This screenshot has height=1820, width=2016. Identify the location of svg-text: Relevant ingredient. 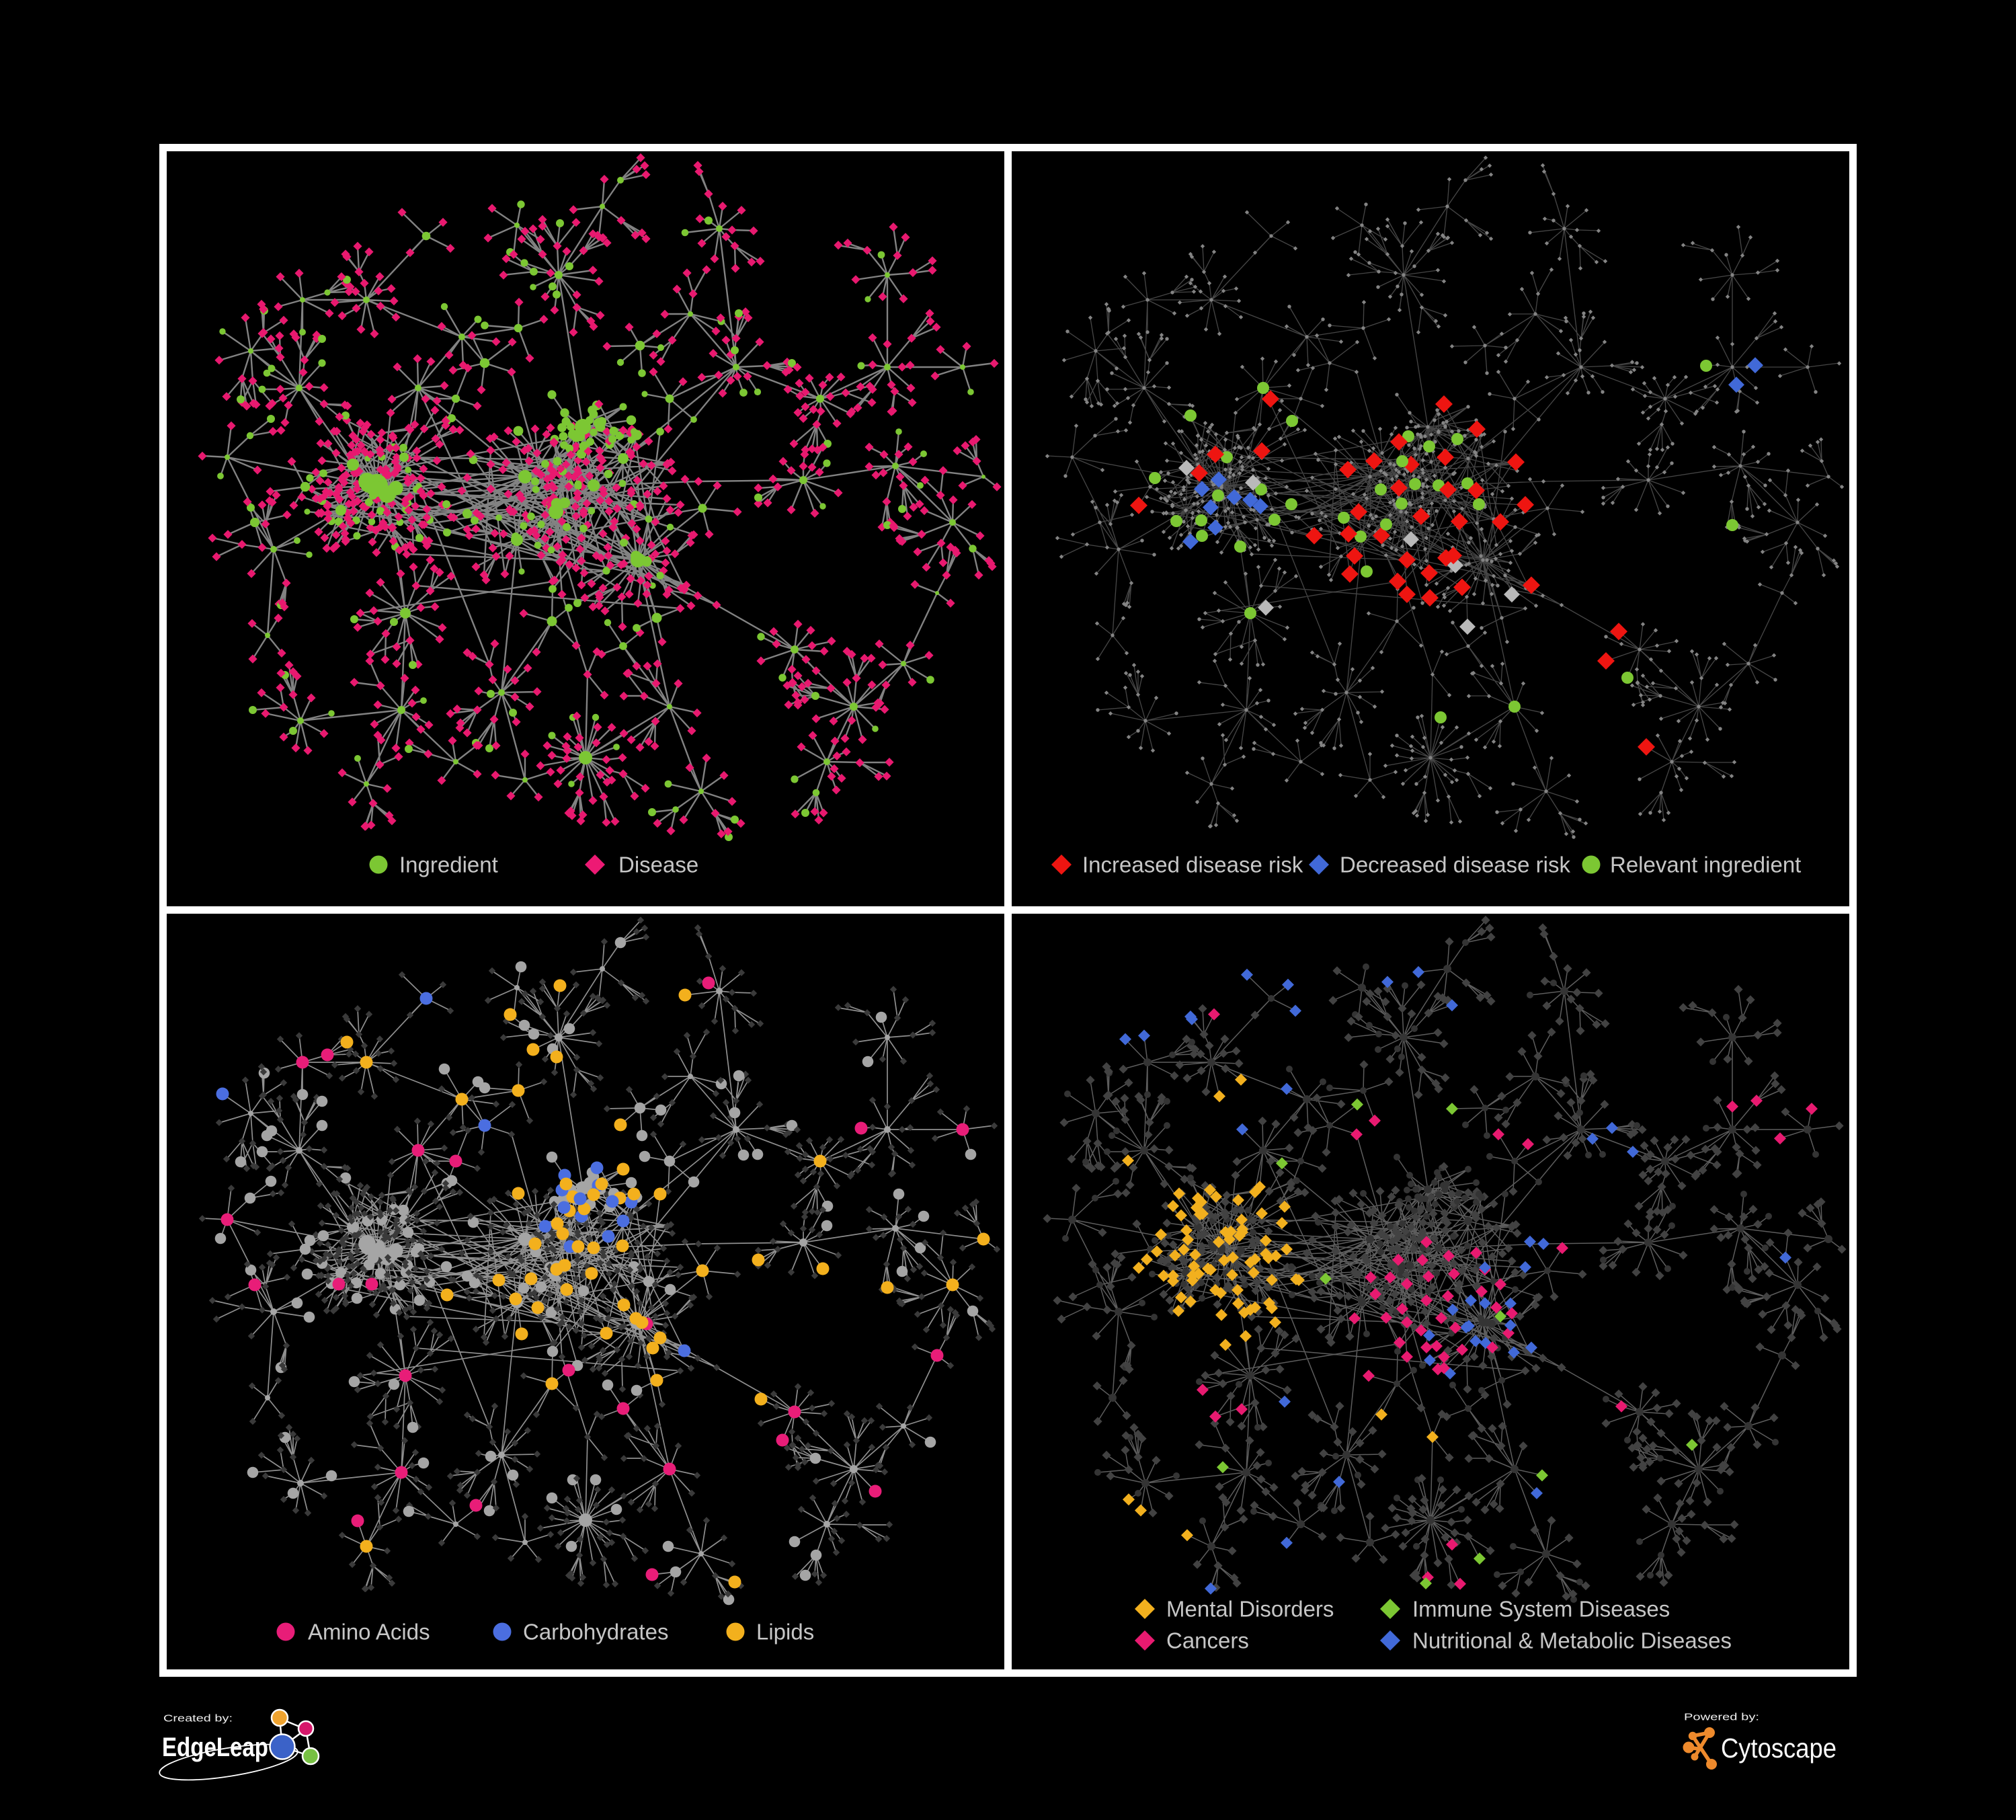
(1705, 865).